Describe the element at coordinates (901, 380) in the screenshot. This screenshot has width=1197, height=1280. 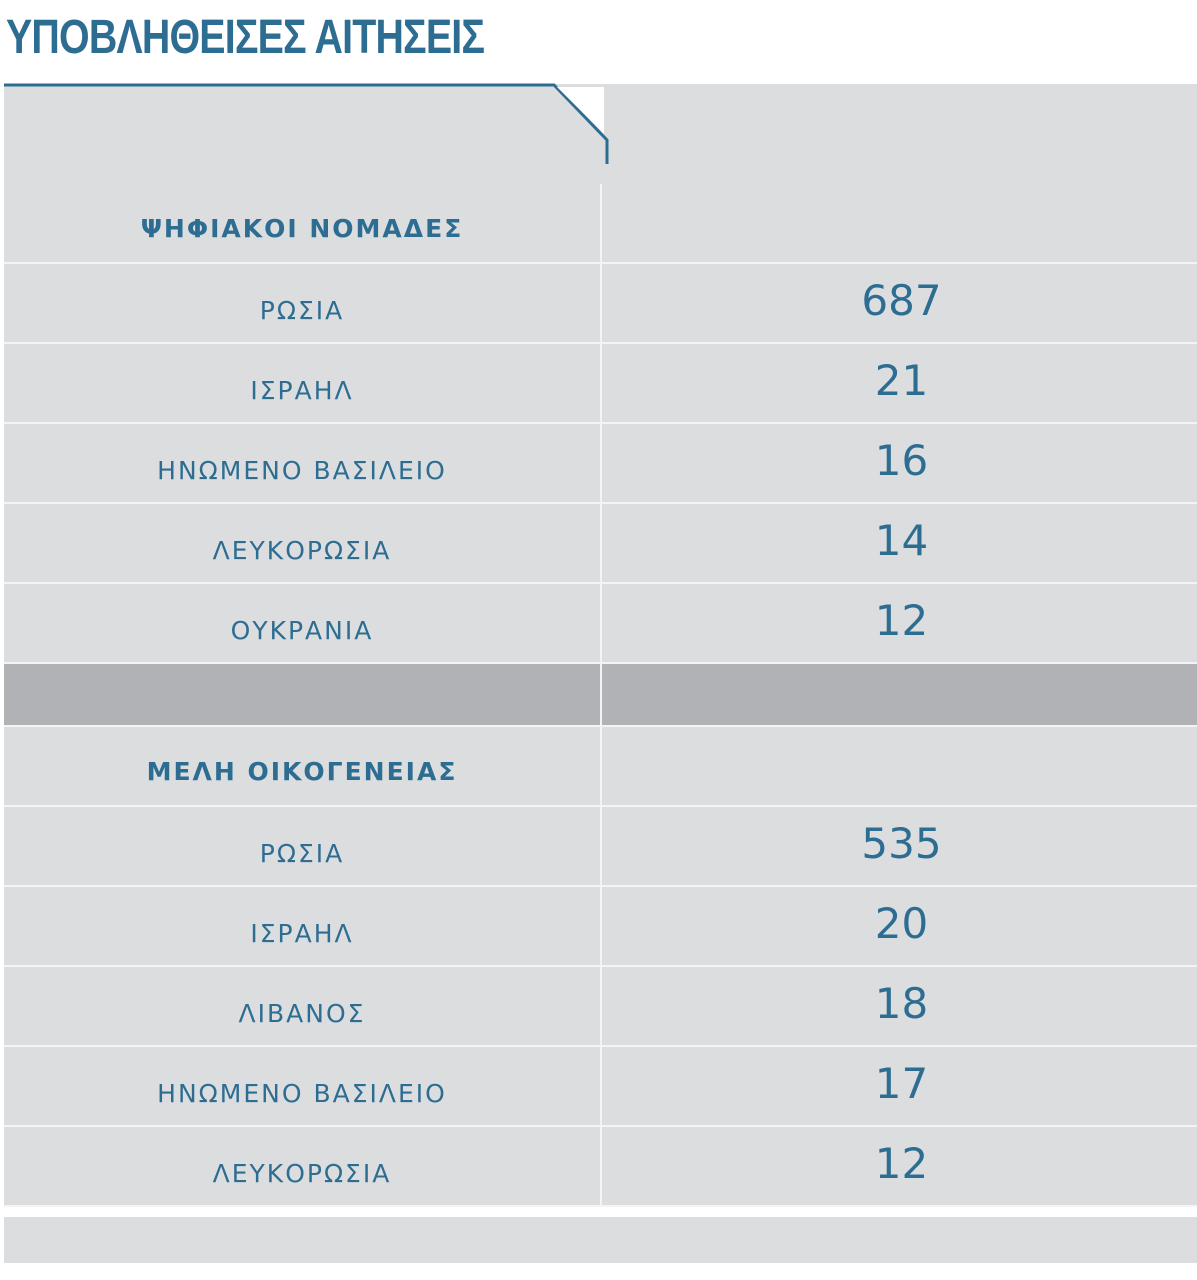
I see `count-value: 21` at that location.